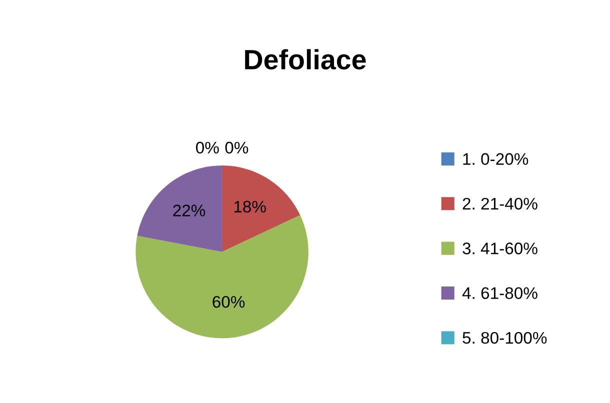 The height and width of the screenshot is (403, 610). I want to click on legend-label: 4. 61-80%, so click(500, 293).